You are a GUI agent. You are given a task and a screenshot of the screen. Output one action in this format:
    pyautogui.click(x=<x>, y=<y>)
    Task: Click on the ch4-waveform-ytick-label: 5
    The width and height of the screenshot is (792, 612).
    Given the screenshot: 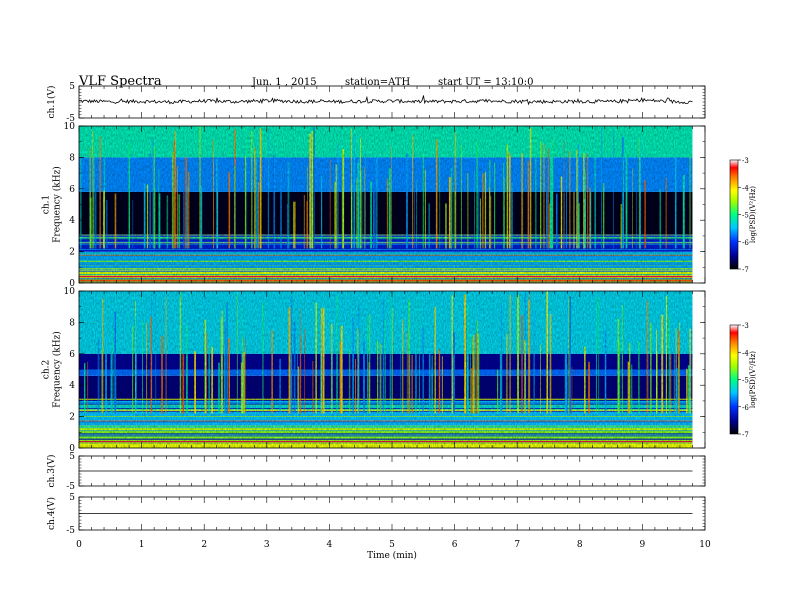 What is the action you would take?
    pyautogui.click(x=72, y=498)
    